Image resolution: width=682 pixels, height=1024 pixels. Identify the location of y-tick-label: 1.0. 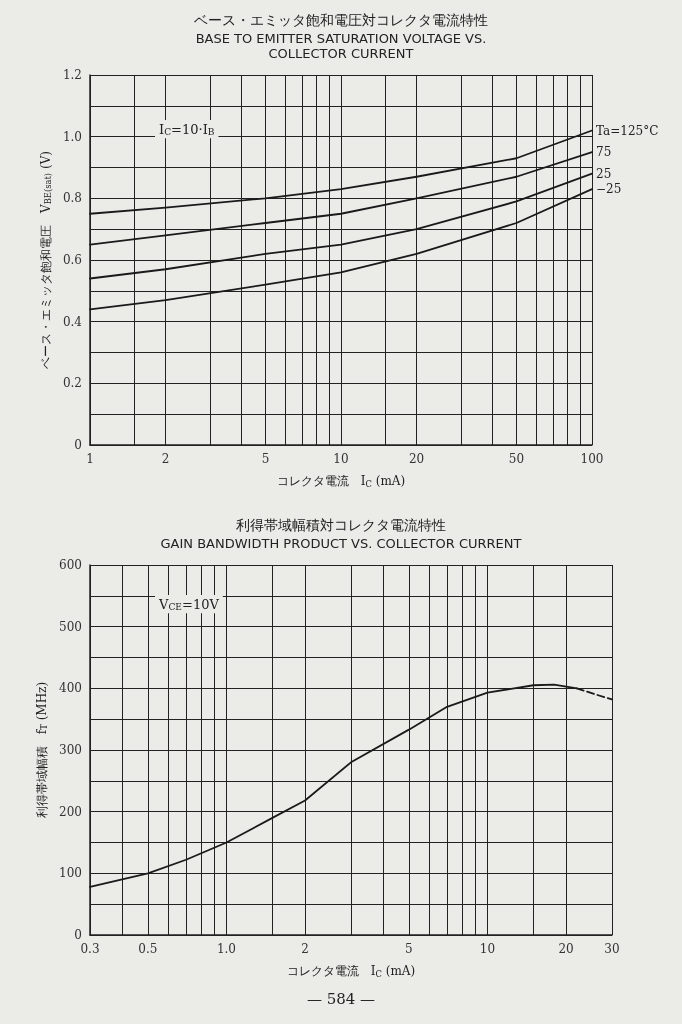
(72, 136).